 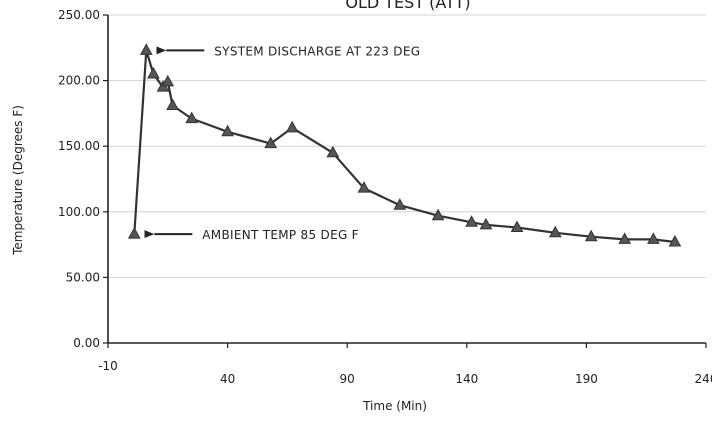 I want to click on x-tick-label: 190, so click(x=586, y=379).